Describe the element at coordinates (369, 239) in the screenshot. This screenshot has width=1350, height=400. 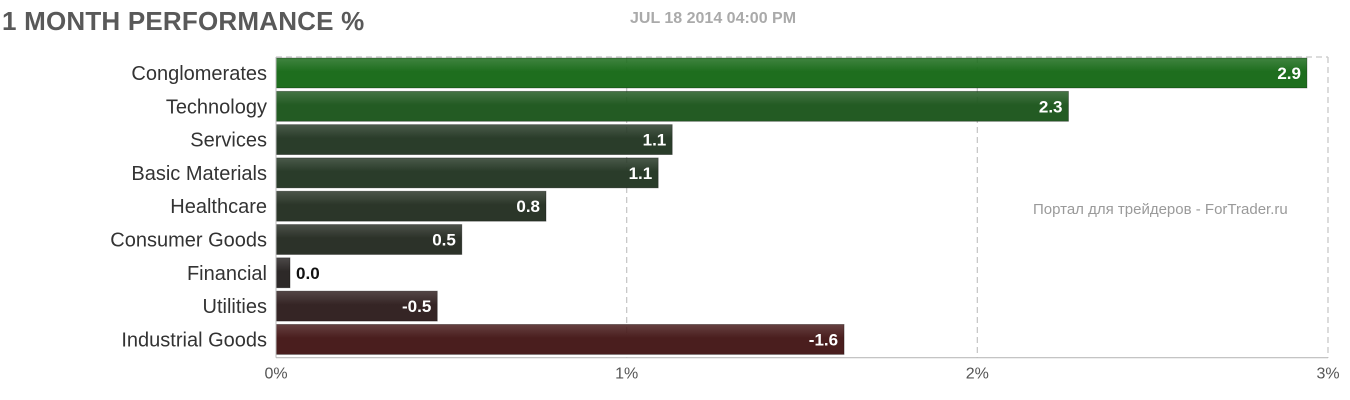
I see `bar-consumer-goods` at that location.